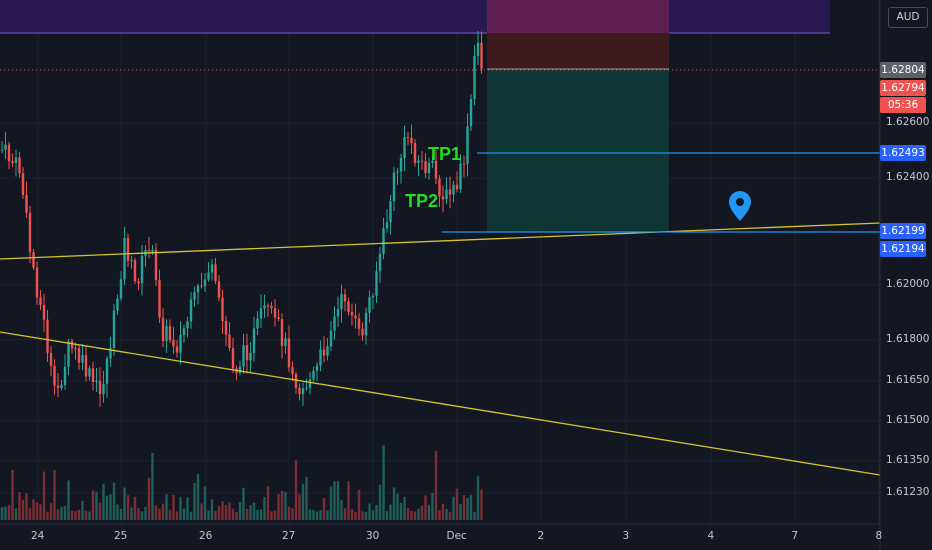 The height and width of the screenshot is (550, 932). I want to click on price-tag-last-a: 1.62804, so click(903, 70).